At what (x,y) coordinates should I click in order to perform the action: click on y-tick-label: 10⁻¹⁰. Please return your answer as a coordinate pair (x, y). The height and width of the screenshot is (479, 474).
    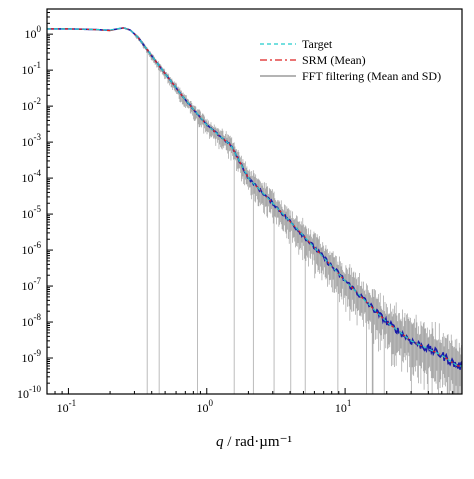
    Looking at the image, I should click on (29, 392).